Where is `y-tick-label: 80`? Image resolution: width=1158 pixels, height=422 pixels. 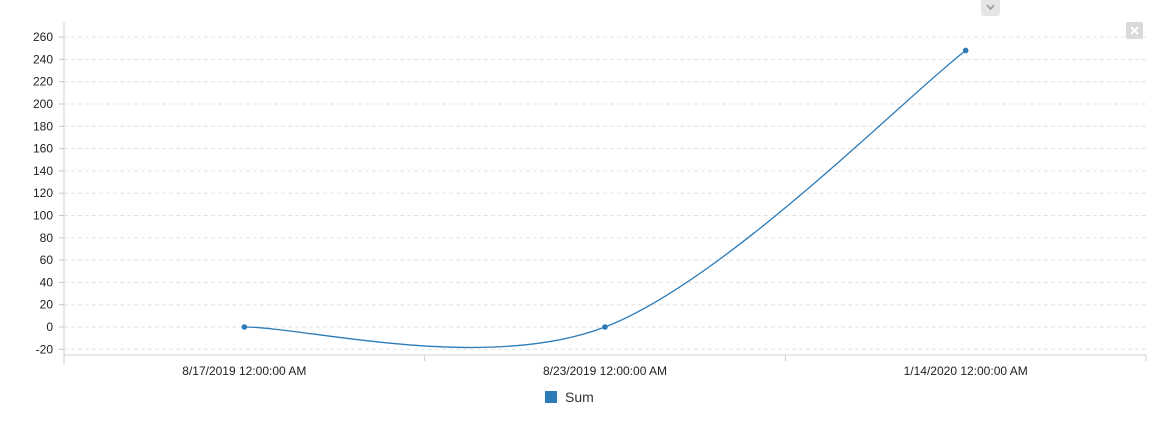
y-tick-label: 80 is located at coordinates (47, 238).